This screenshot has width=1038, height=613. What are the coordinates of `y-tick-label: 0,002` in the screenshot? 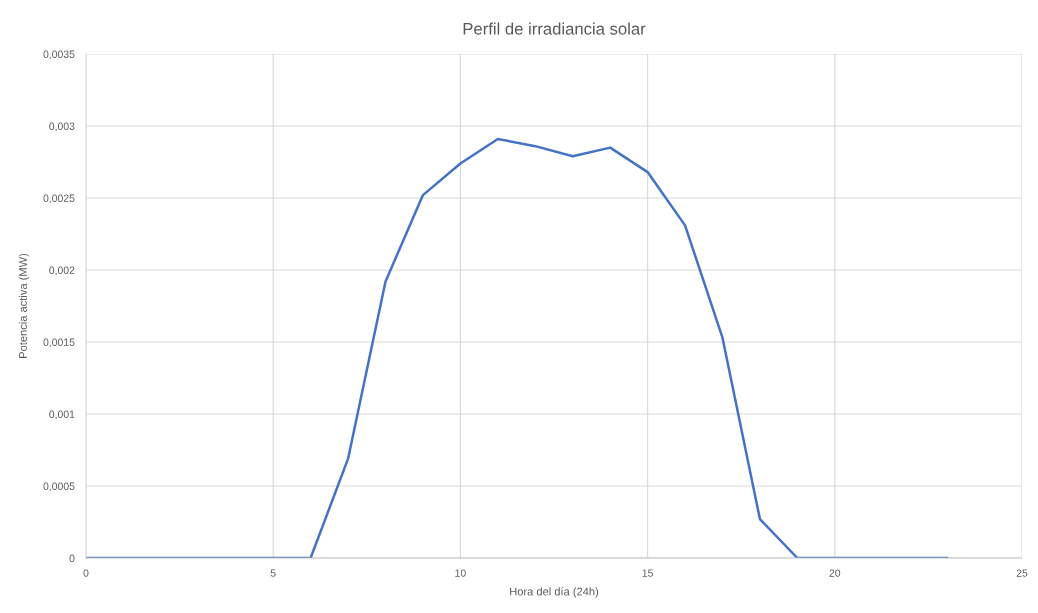 It's located at (62, 271).